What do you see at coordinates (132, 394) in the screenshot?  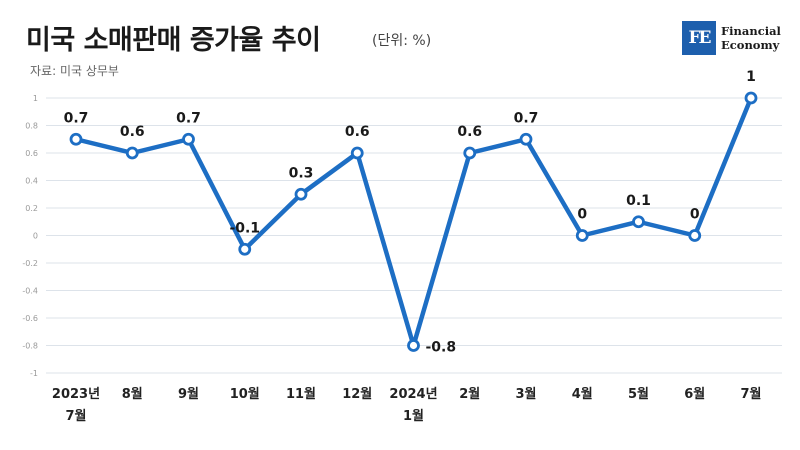 I see `x-tick-label: 8월` at bounding box center [132, 394].